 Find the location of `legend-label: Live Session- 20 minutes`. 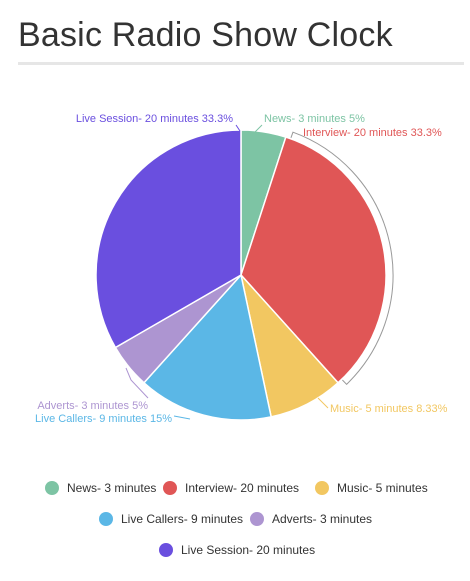

legend-label: Live Session- 20 minutes is located at coordinates (248, 550).